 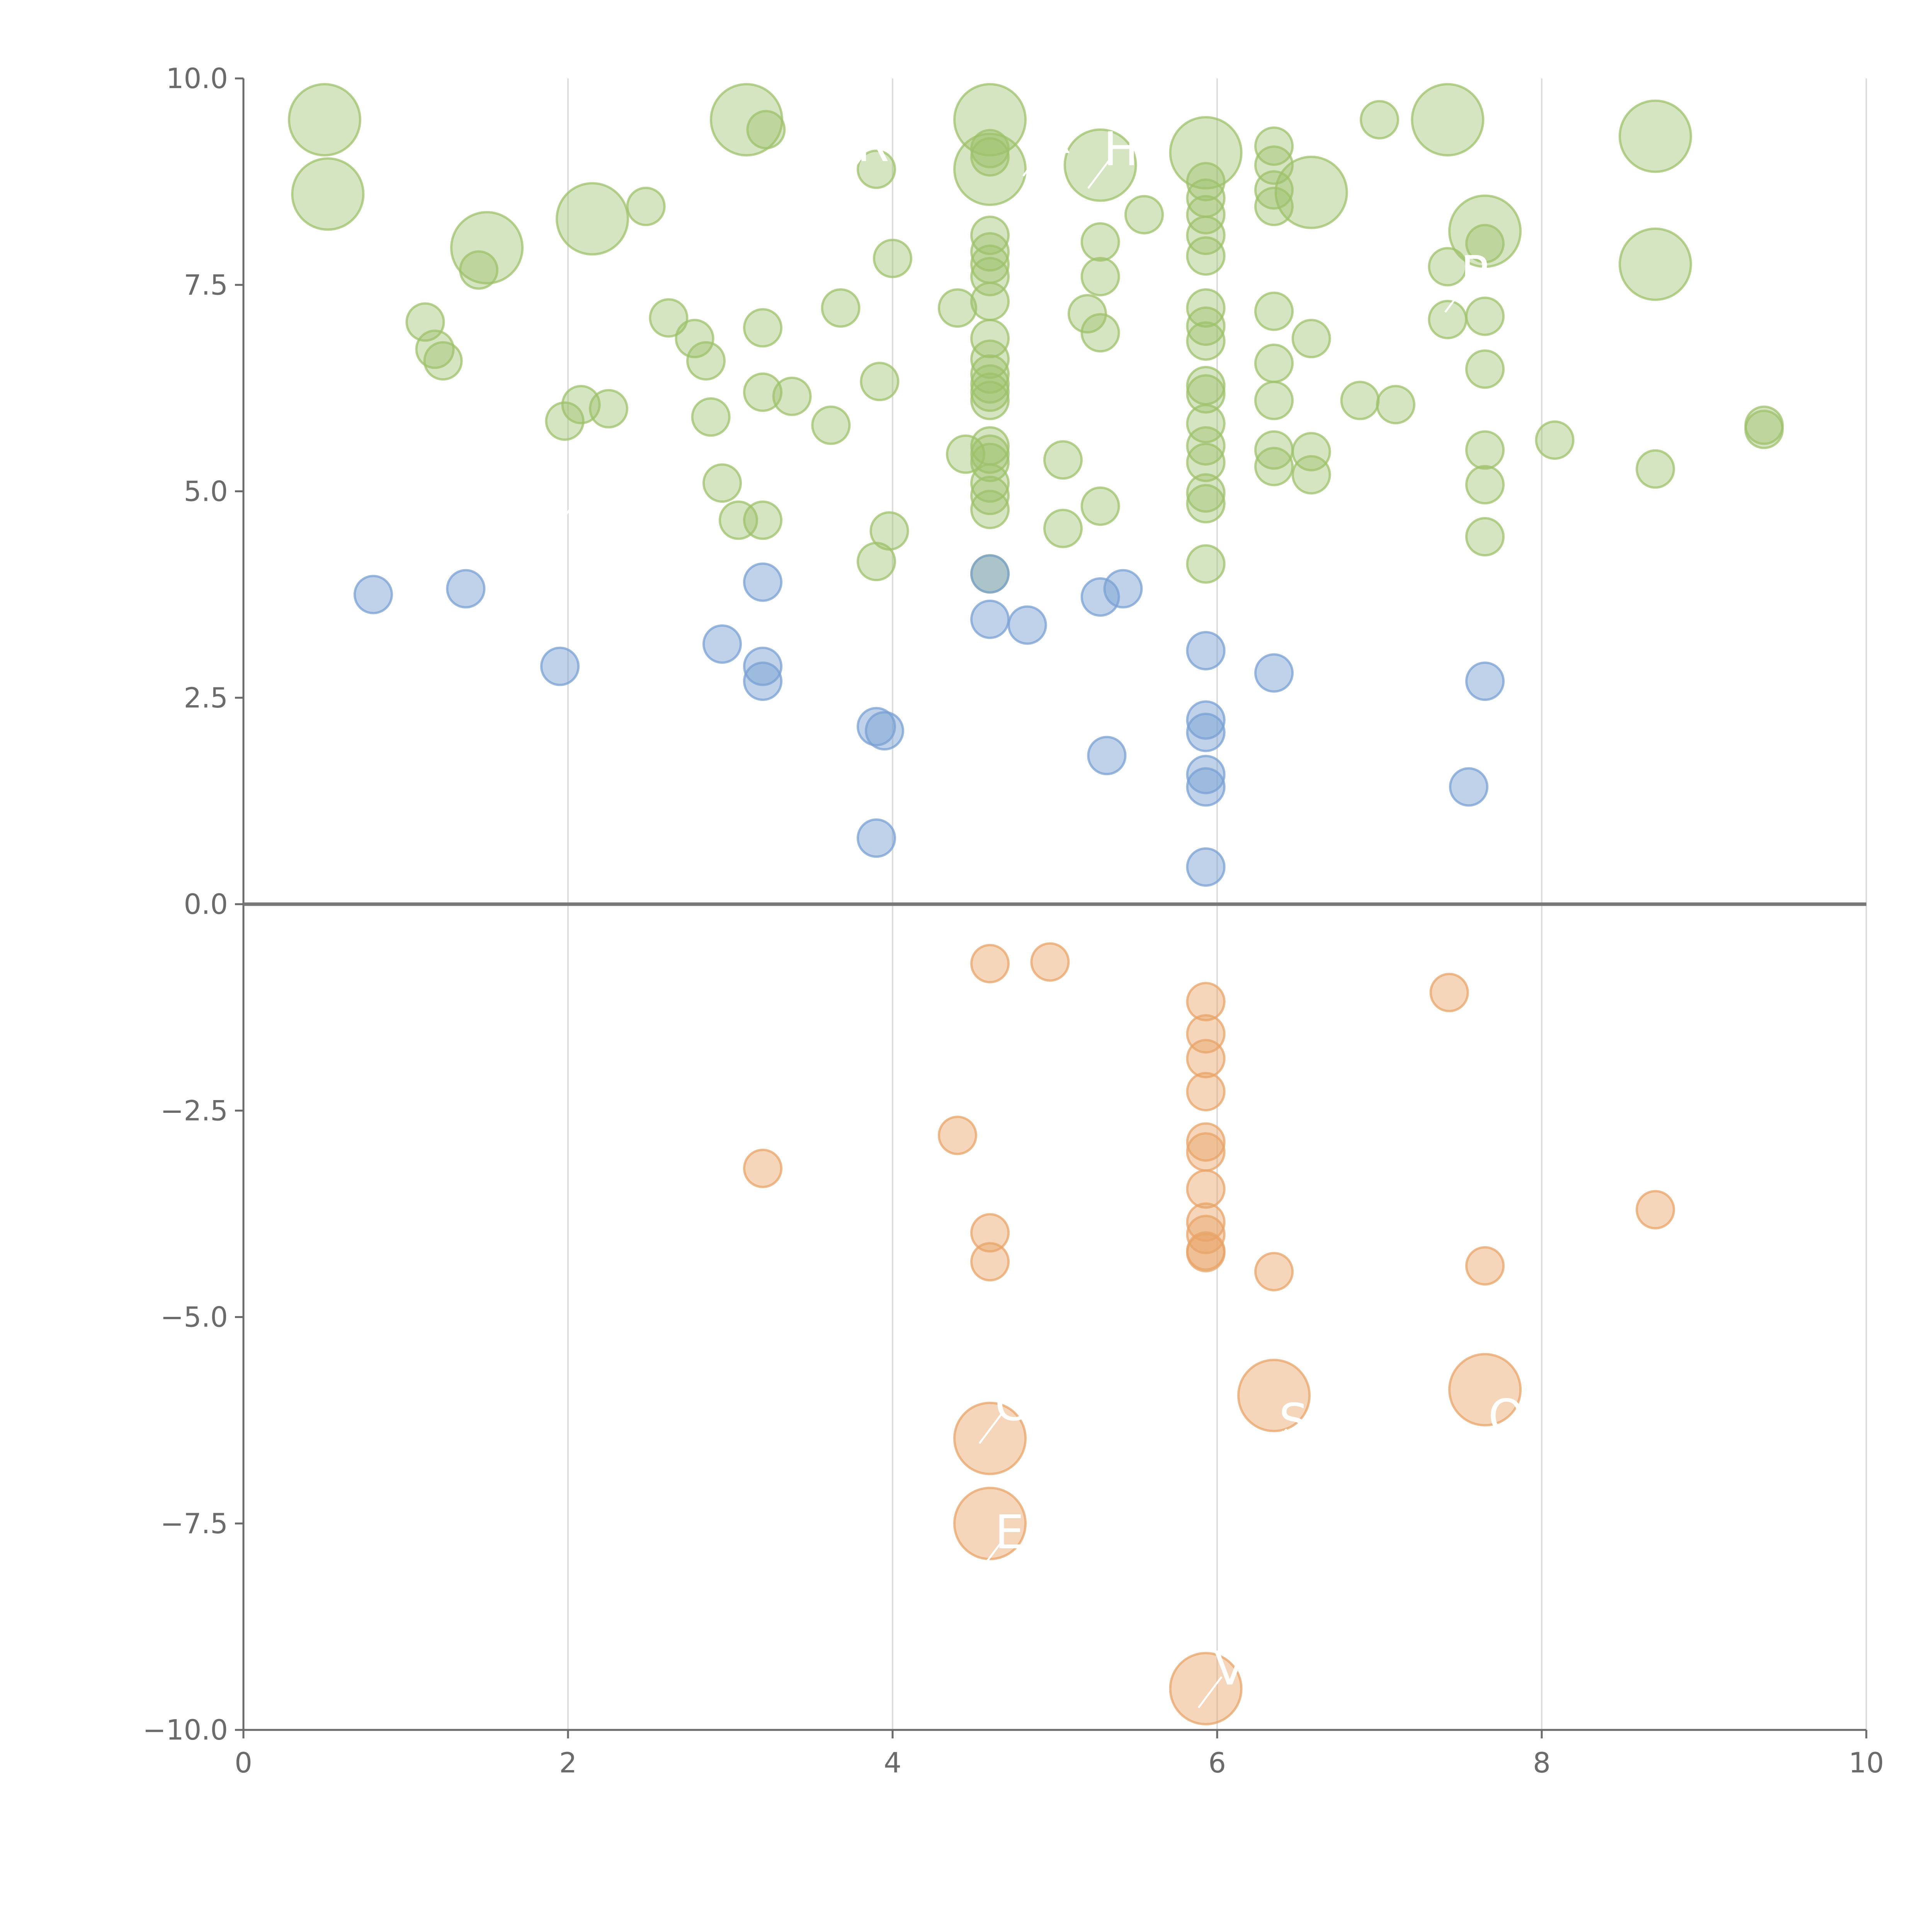 What do you see at coordinates (197, 78) in the screenshot?
I see `y-tick-label-0: 10.0` at bounding box center [197, 78].